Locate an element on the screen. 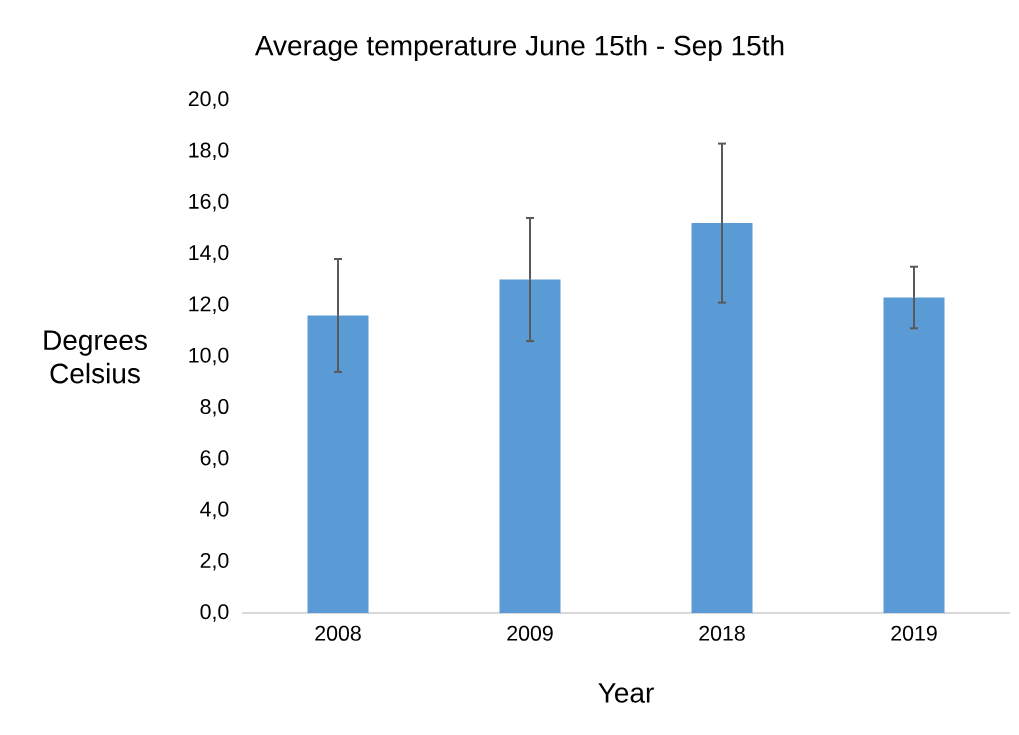 This screenshot has width=1019, height=735. x-tick-label: 2009 is located at coordinates (530, 633).